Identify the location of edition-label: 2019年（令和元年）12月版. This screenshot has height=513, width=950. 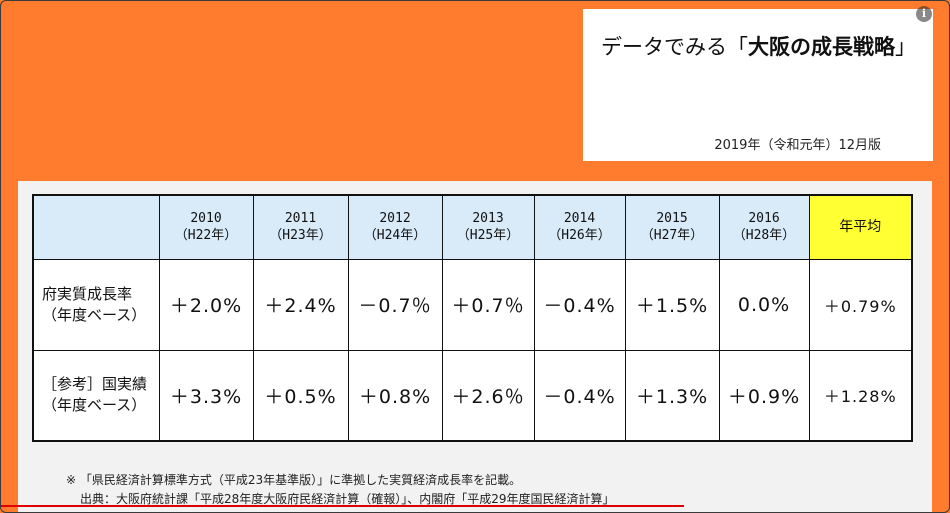
(797, 145).